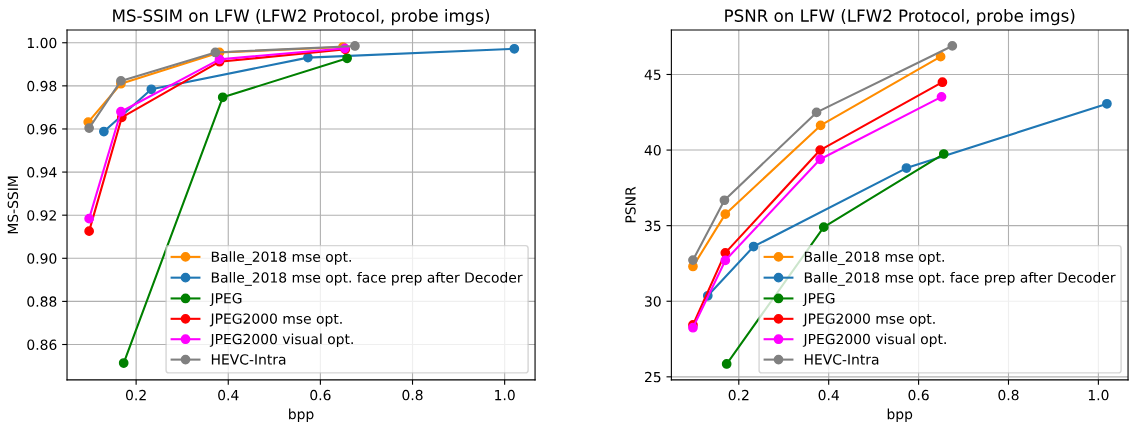  I want to click on y-tick-label: 0.96, so click(42, 129).